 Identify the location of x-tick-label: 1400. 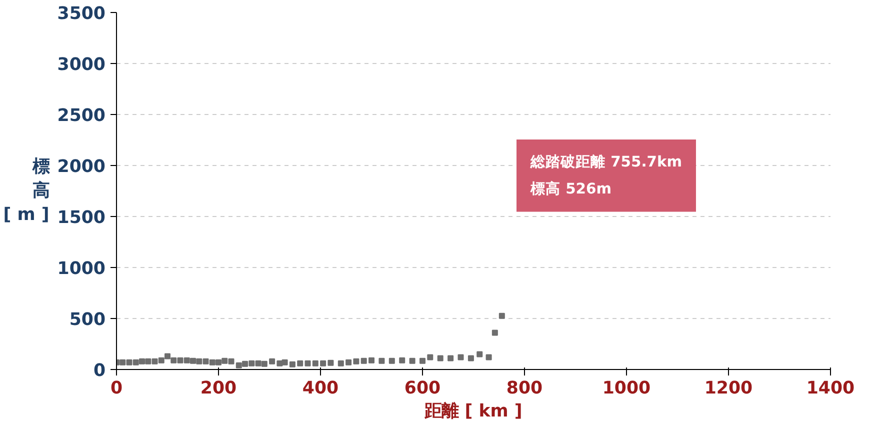
(830, 388).